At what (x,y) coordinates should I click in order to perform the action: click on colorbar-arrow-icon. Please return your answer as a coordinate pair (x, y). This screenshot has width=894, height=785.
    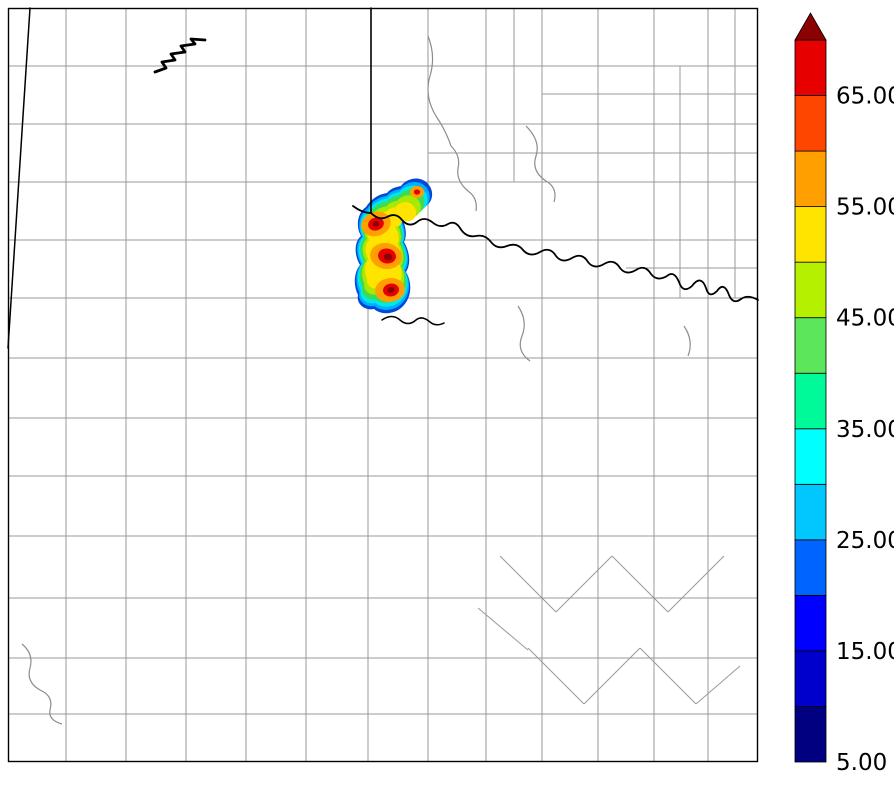
    Looking at the image, I should click on (810, 26).